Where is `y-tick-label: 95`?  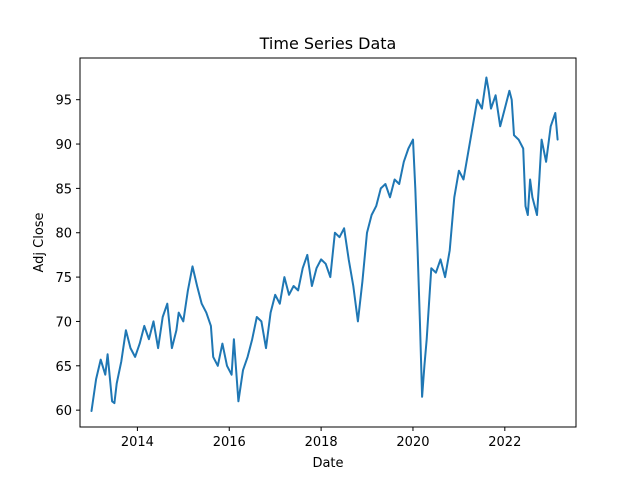 y-tick-label: 95 is located at coordinates (63, 101).